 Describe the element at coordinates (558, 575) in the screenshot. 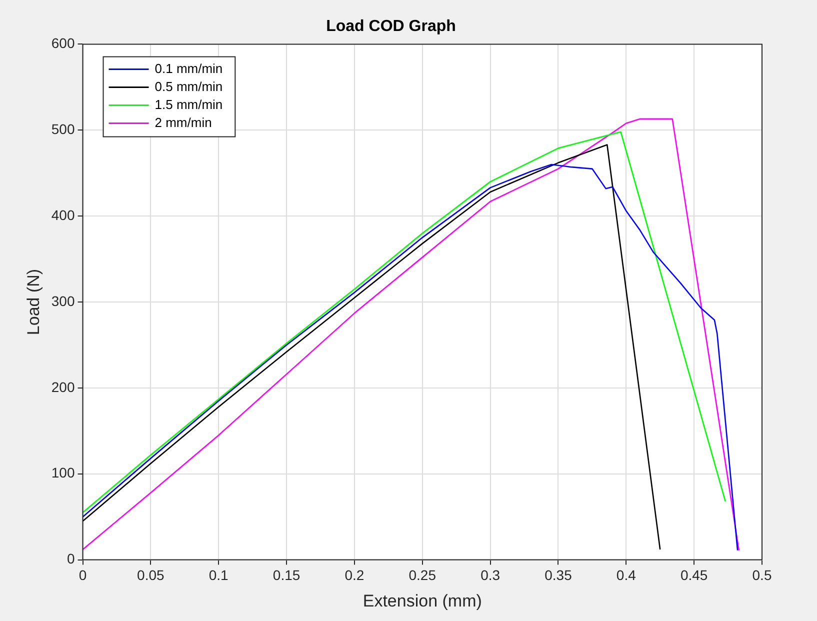

I see `x-tick-label: 0.35` at that location.